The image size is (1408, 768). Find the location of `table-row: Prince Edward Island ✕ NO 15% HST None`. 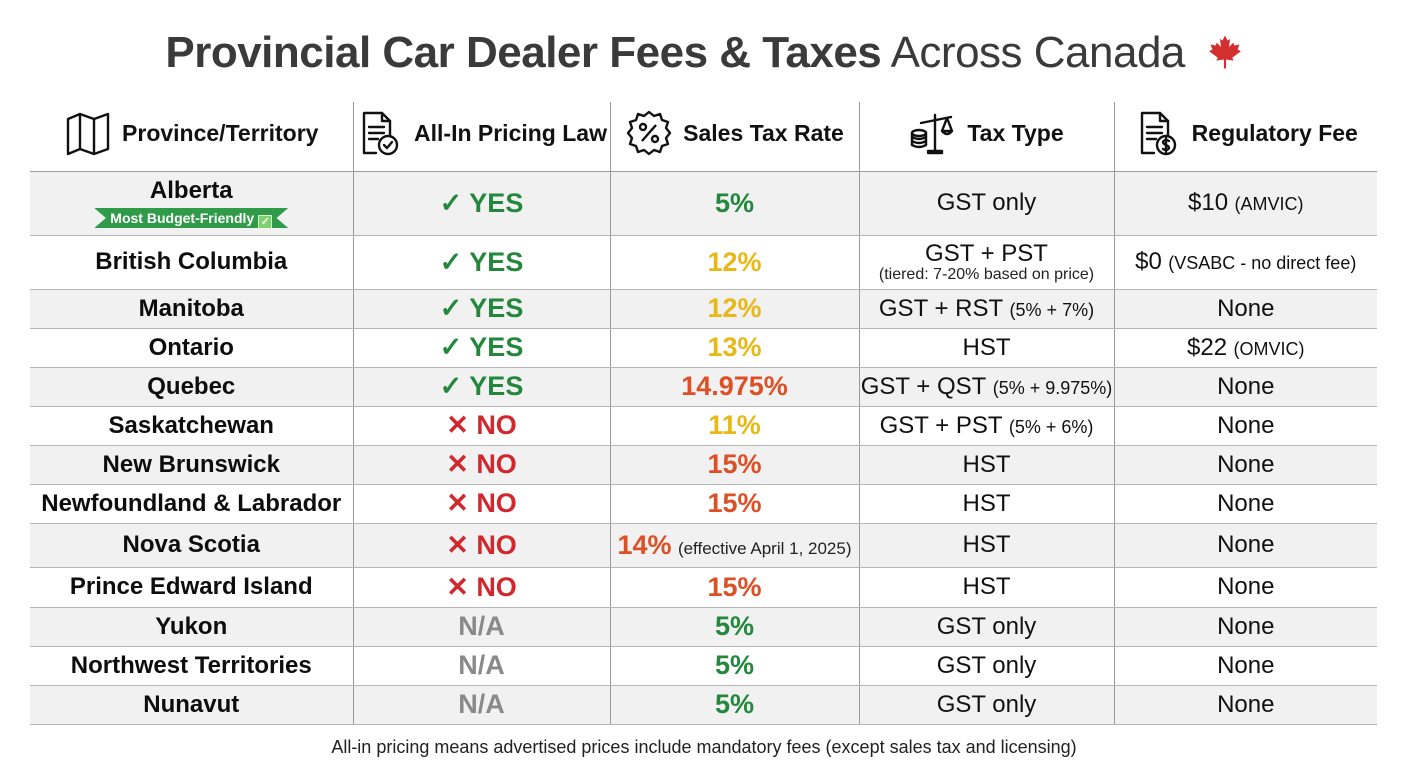

table-row: Prince Edward Island ✕ NO 15% HST None is located at coordinates (703, 587).